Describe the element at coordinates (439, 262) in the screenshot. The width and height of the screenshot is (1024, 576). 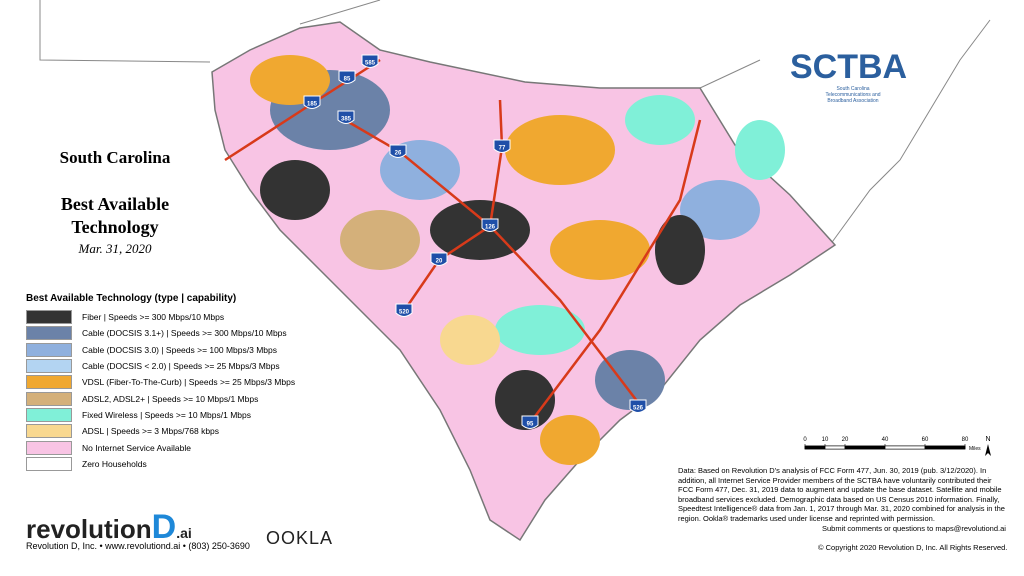
I see `interstate-label: 20` at that location.